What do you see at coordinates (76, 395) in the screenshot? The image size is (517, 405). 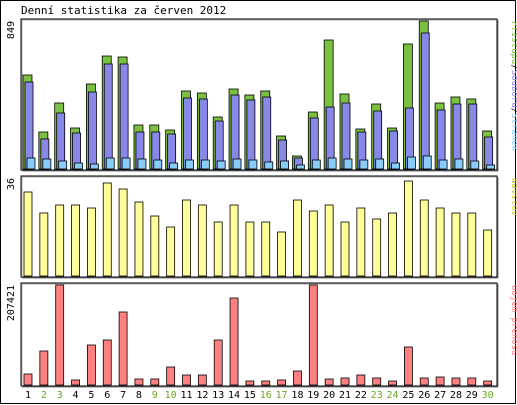 I see `day-label: 4` at bounding box center [76, 395].